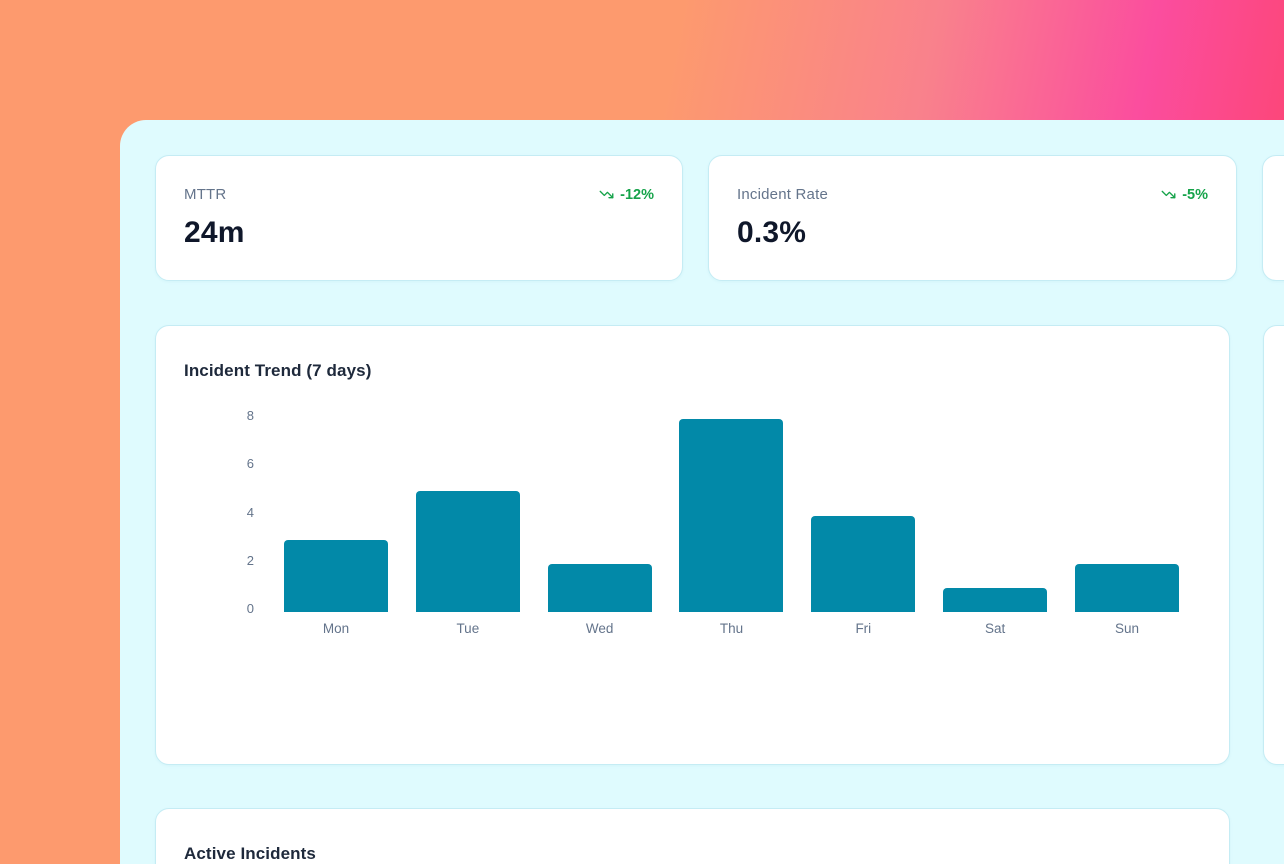 This screenshot has height=864, width=1284. What do you see at coordinates (995, 628) in the screenshot?
I see `x-axis-tick-label: Sat` at bounding box center [995, 628].